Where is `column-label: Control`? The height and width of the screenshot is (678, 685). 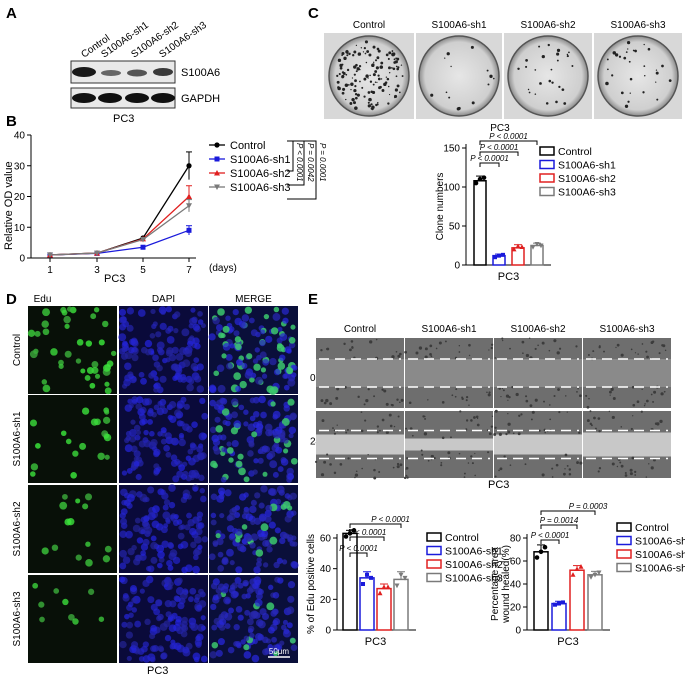 column-label: Control is located at coordinates (360, 329).